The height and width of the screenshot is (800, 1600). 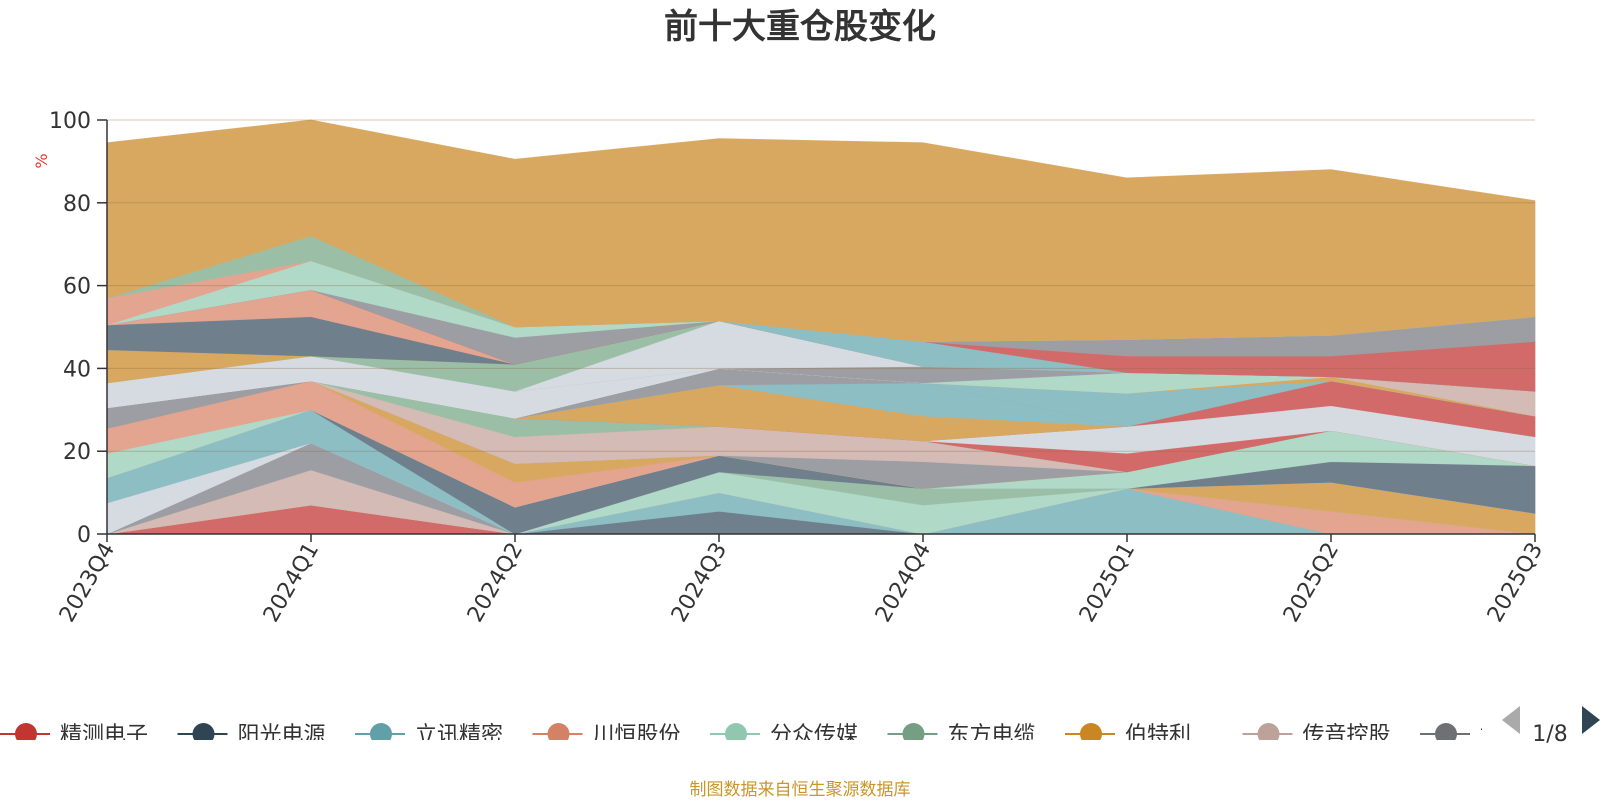 I want to click on y-tick-label: 80, so click(x=77, y=204).